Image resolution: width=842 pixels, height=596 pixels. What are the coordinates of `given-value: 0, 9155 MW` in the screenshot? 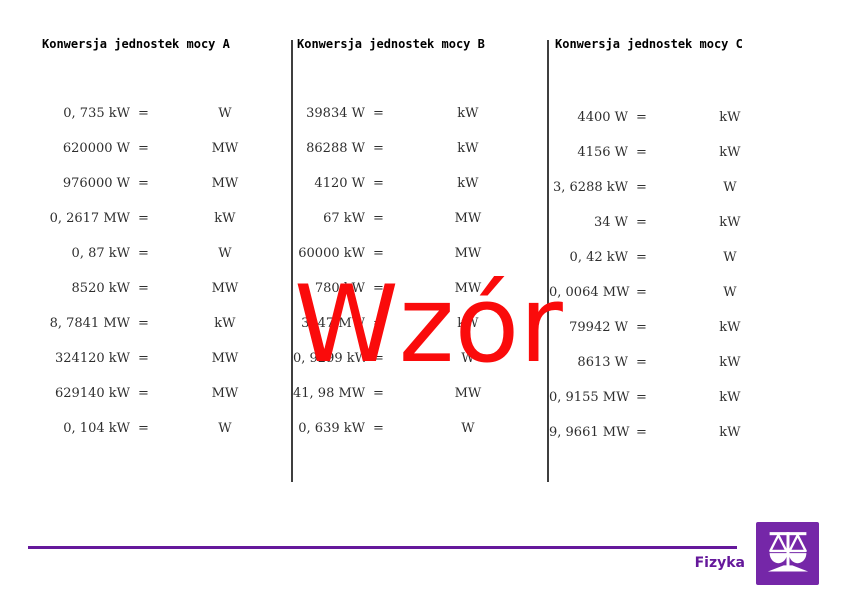 It's located at (589, 397).